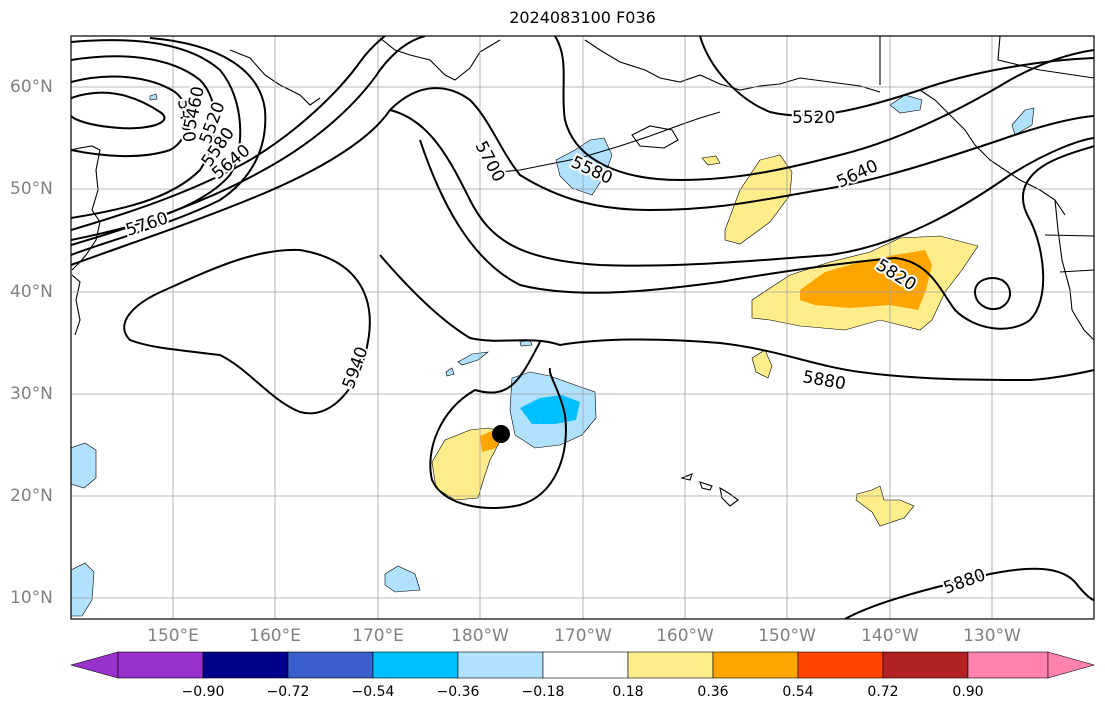 This screenshot has height=712, width=1105. Describe the element at coordinates (813, 118) in the screenshot. I see `contour-label: 5520` at that location.